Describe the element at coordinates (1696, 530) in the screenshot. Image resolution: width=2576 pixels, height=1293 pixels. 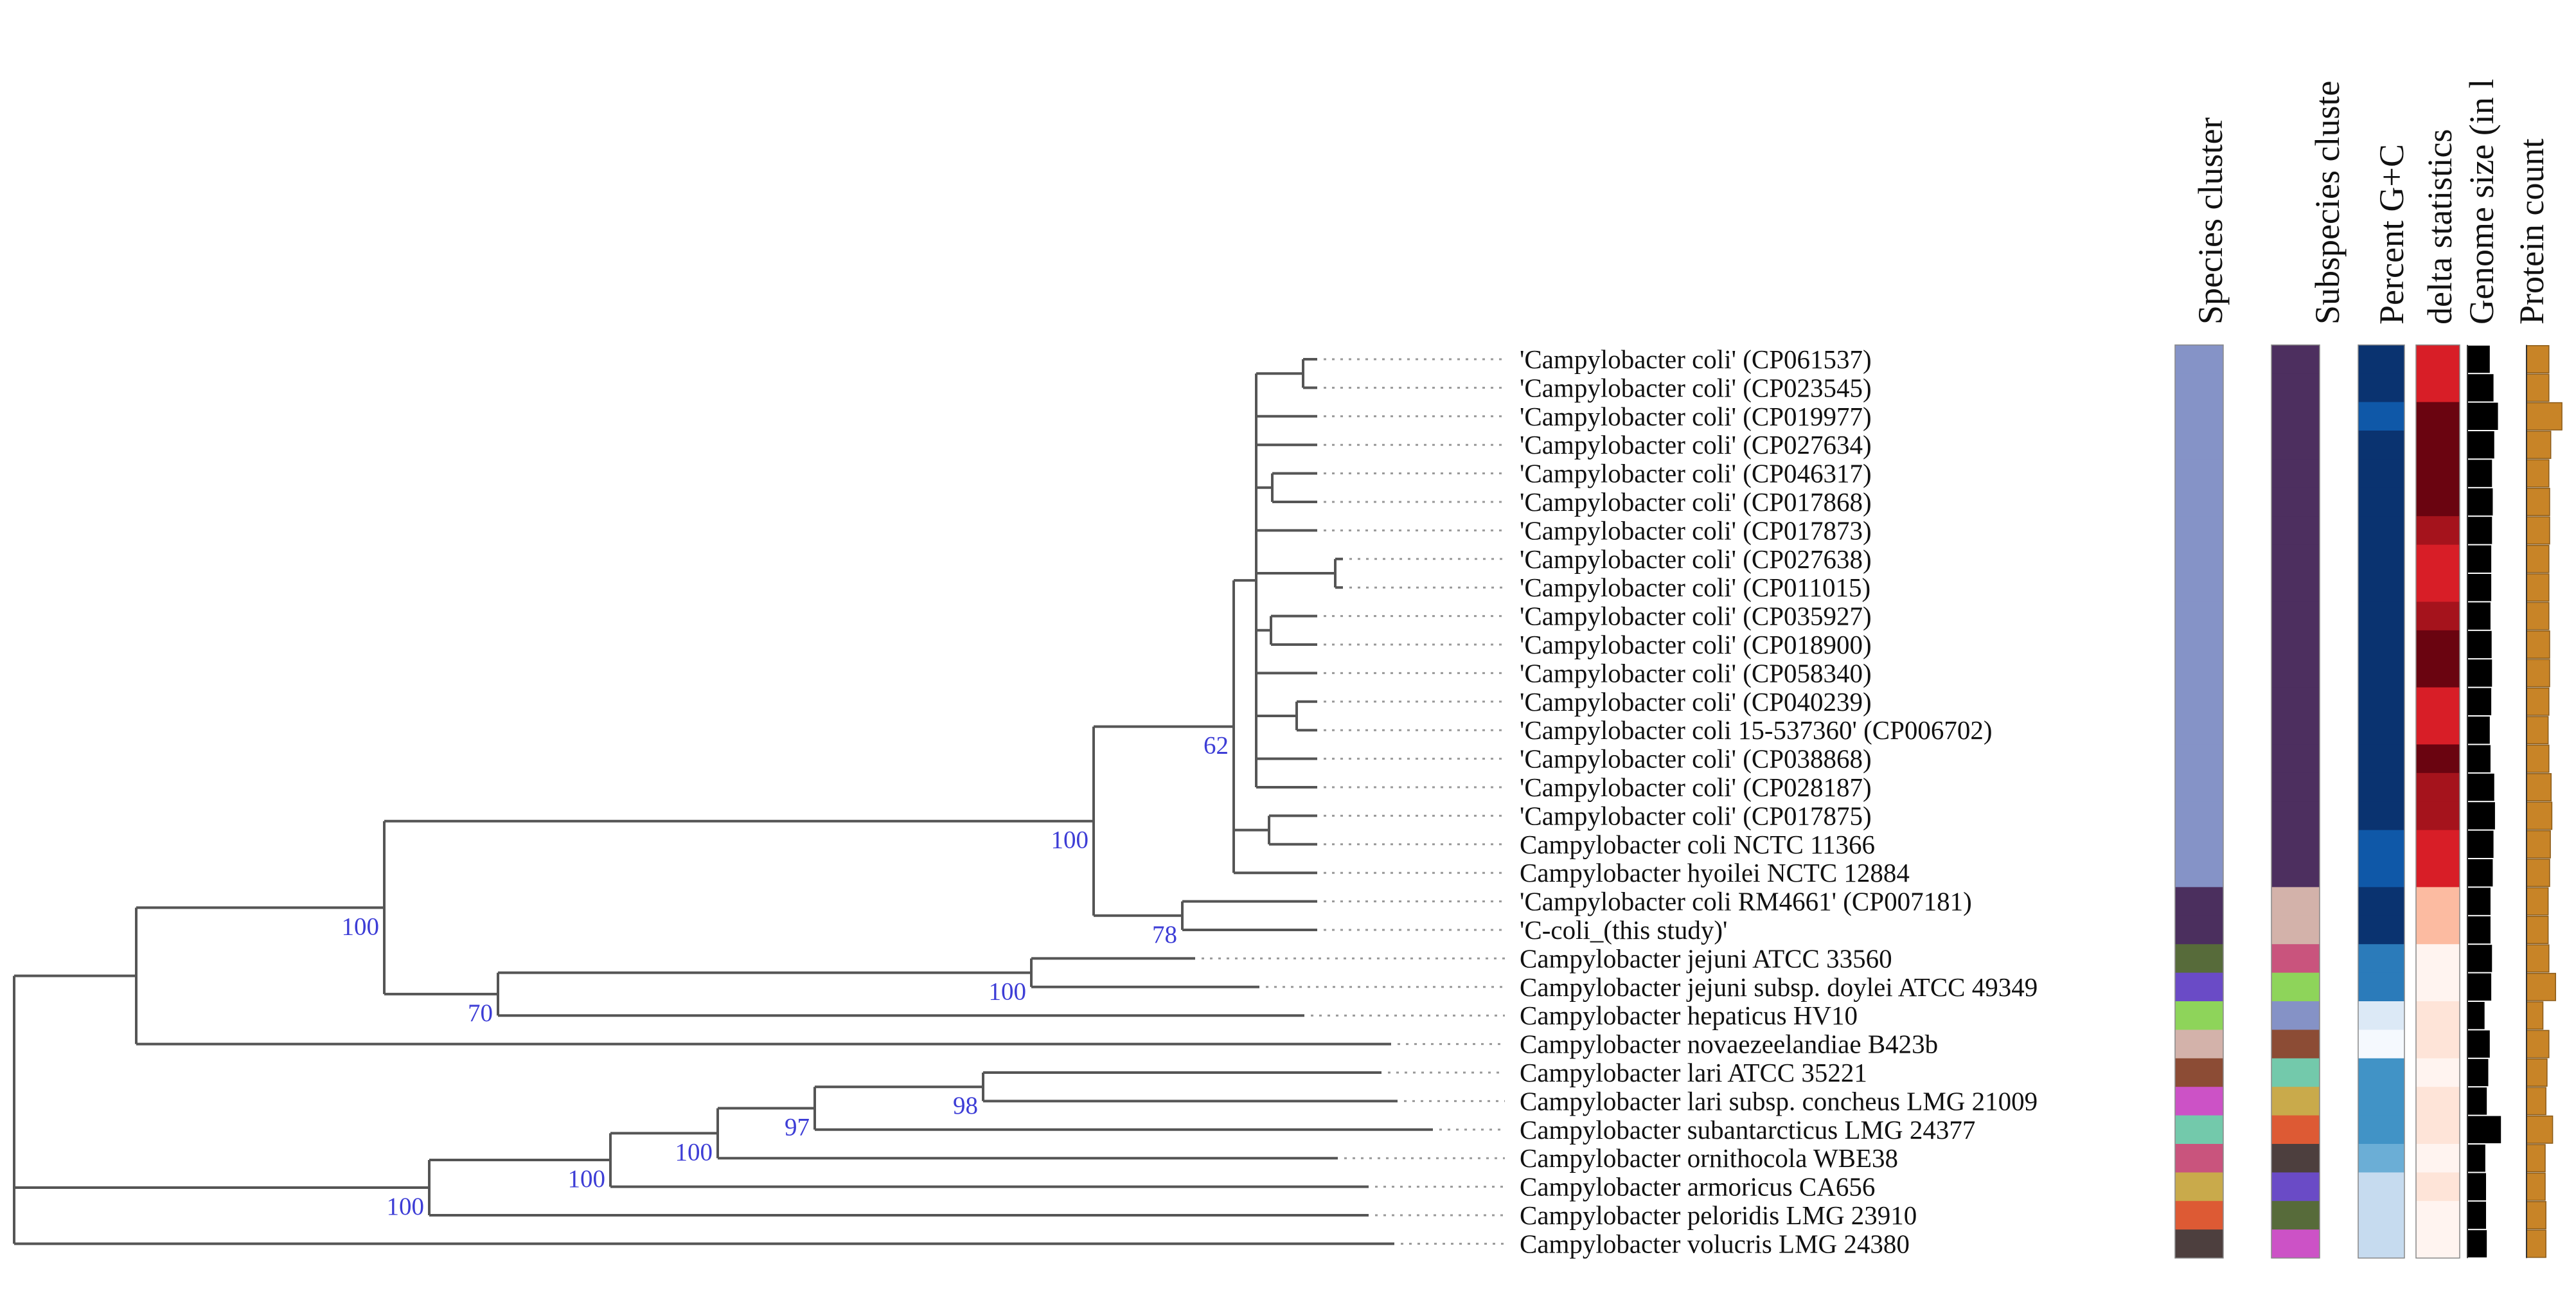
I see `leaf-label: 'Campylobacter coli' (CP017873)` at that location.